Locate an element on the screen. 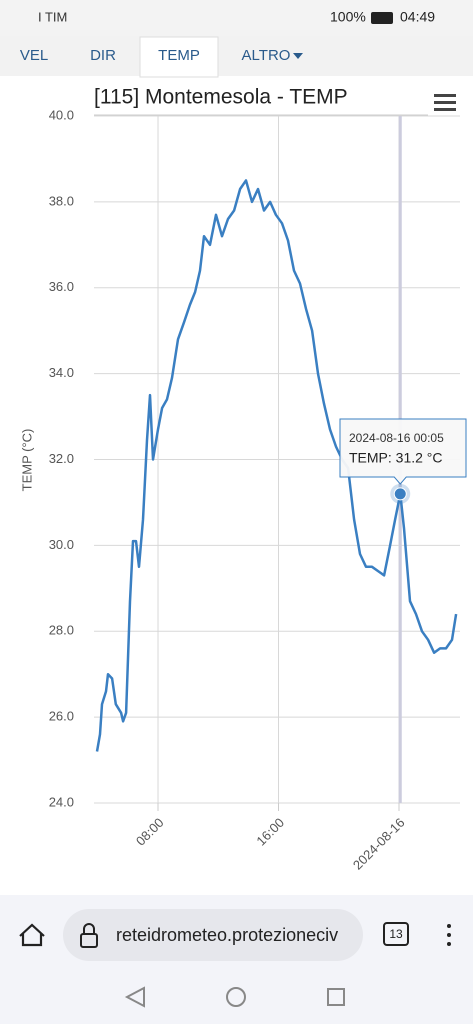  tab: TEMP is located at coordinates (179, 55).